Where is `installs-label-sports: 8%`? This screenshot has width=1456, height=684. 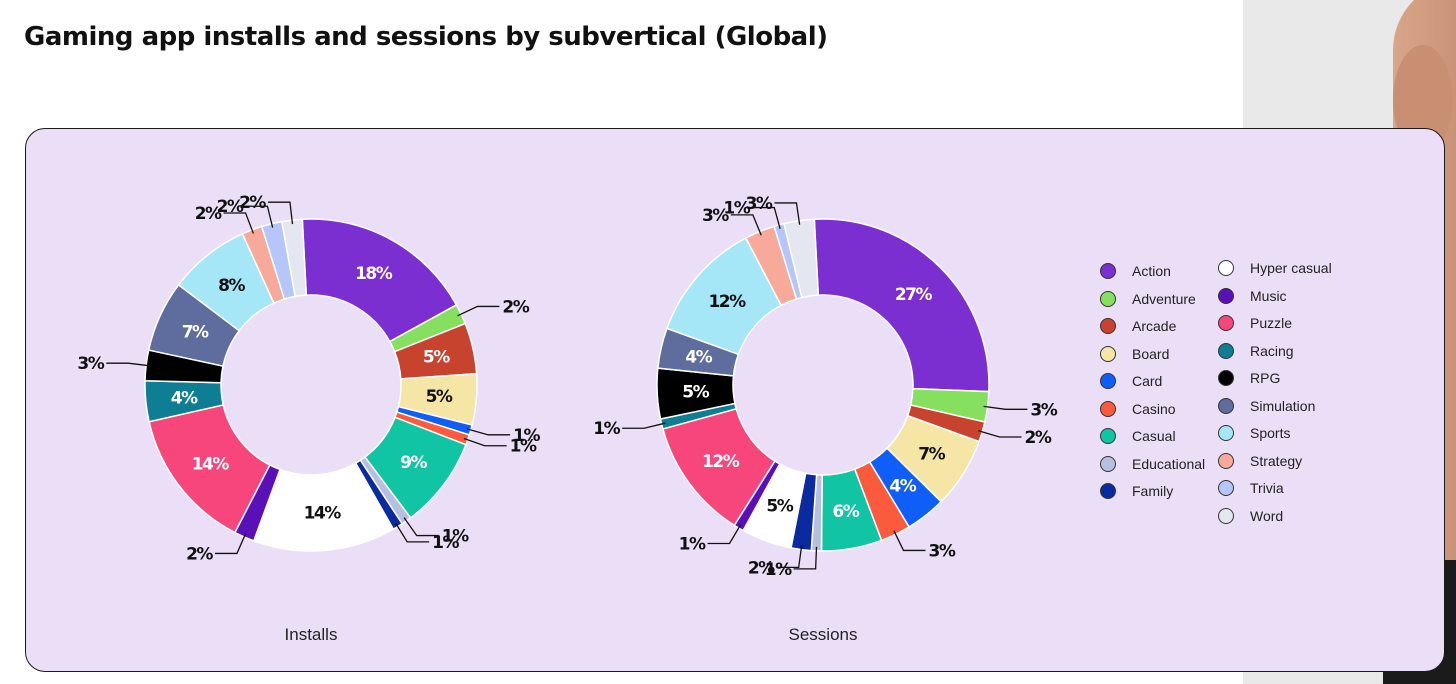 installs-label-sports: 8% is located at coordinates (231, 286).